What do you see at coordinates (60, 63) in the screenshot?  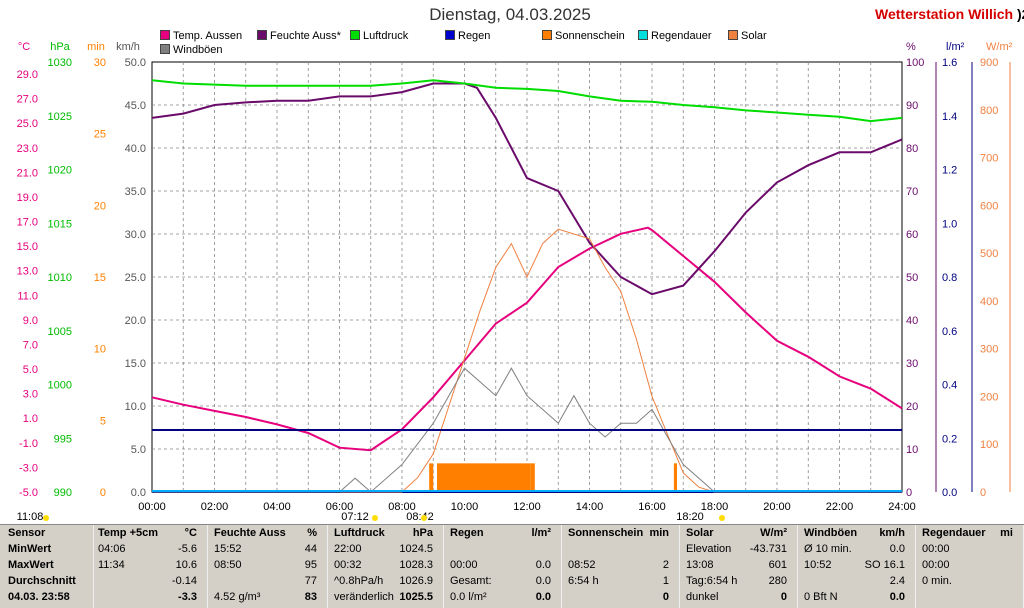 I see `hpa-tick-label: 1030` at bounding box center [60, 63].